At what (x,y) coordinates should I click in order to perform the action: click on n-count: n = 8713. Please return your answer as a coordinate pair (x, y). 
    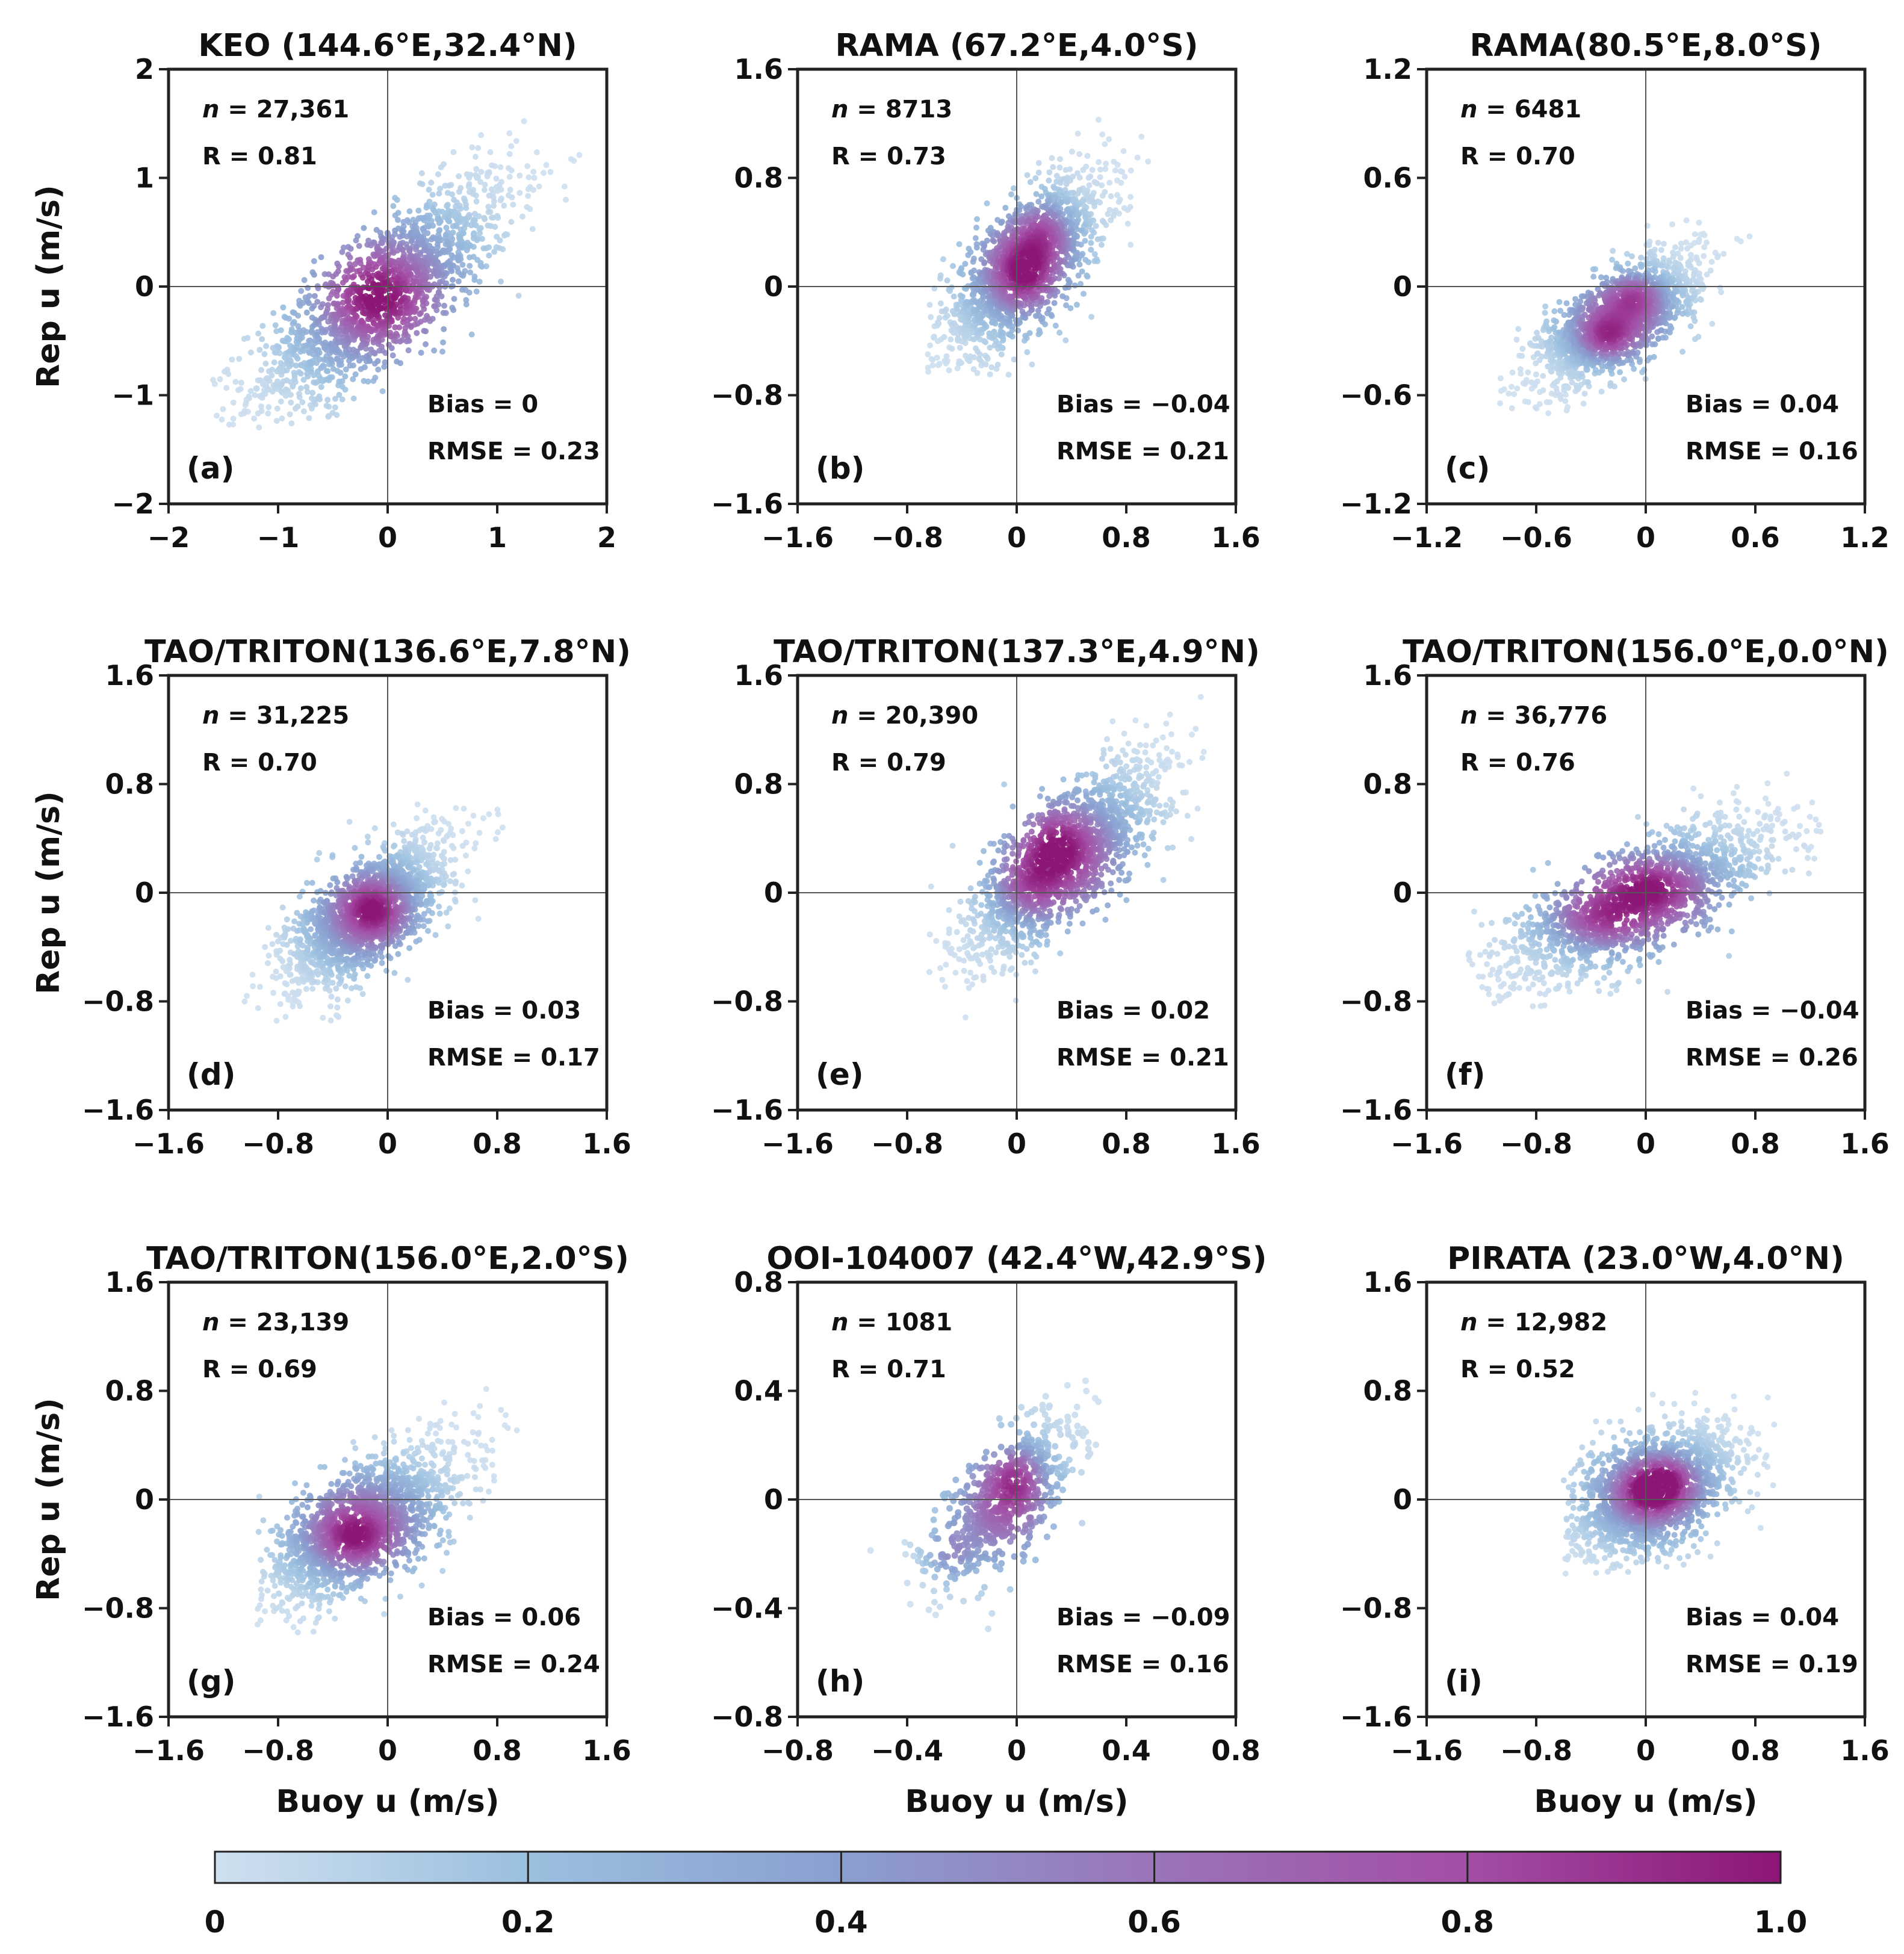
    Looking at the image, I should click on (892, 110).